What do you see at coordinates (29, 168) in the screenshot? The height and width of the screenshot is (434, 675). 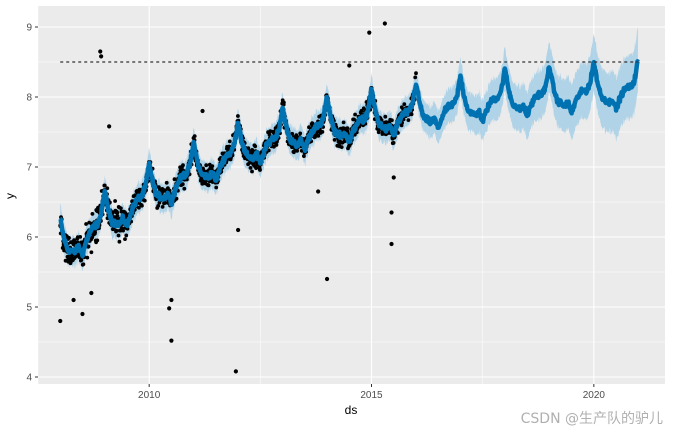 I see `y-tick-label: 7` at bounding box center [29, 168].